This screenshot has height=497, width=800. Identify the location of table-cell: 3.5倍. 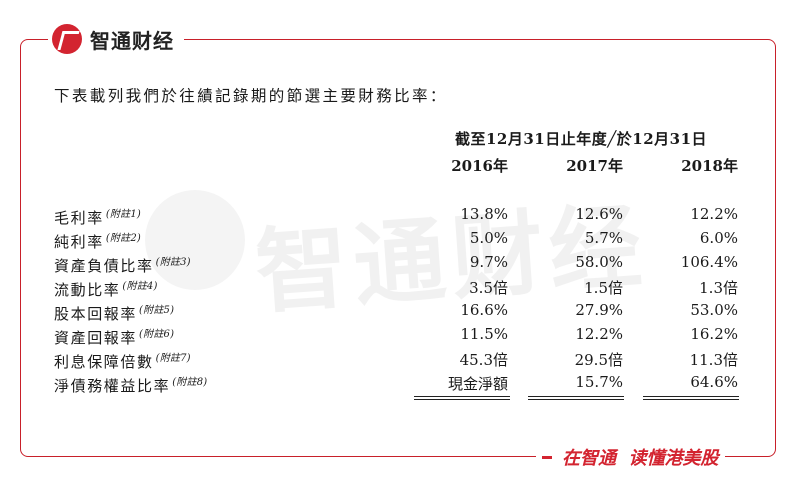
(488, 288).